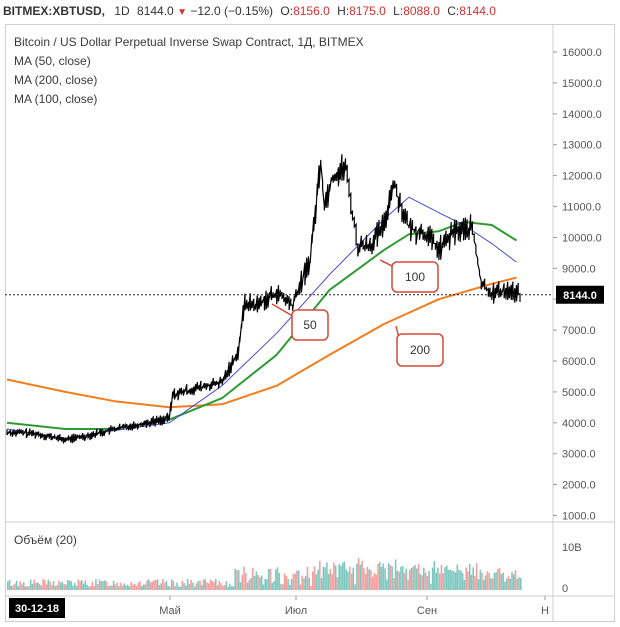  What do you see at coordinates (415, 277) in the screenshot?
I see `callout-label: 100` at bounding box center [415, 277].